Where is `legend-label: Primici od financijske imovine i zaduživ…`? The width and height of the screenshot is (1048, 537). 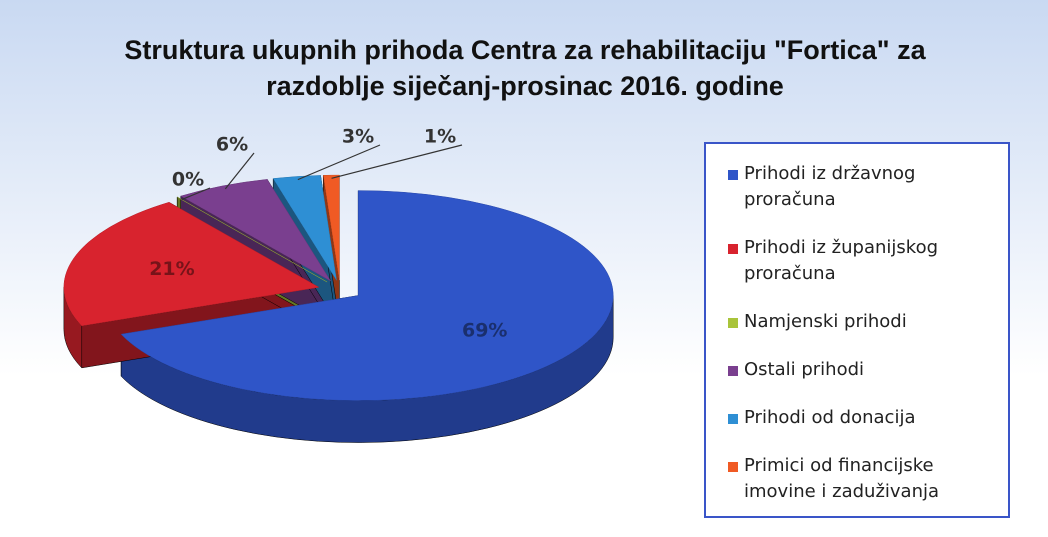
legend-label: Primici od financijske imovine i zaduživ… is located at coordinates (842, 478).